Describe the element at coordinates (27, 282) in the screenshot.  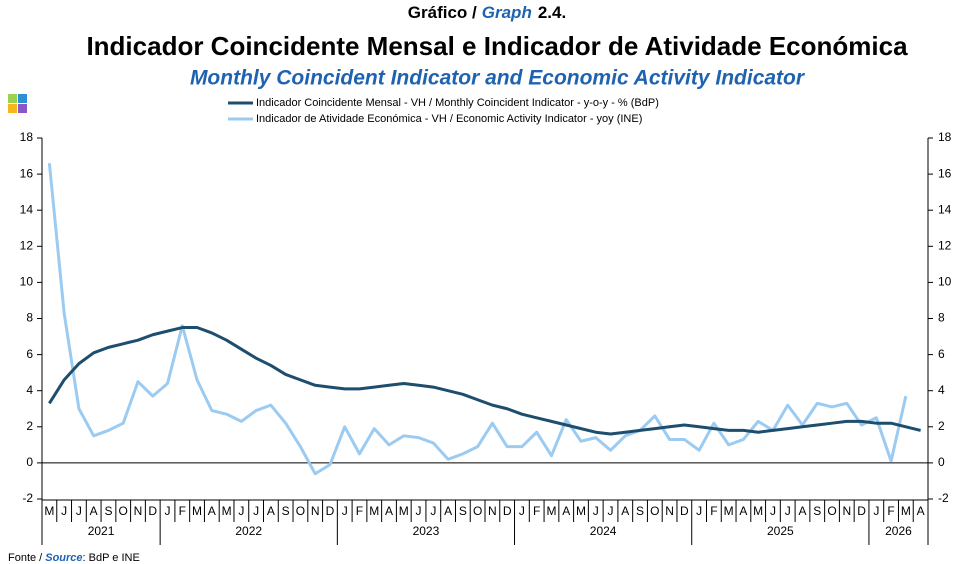
I see `y-tick-label: 10` at that location.